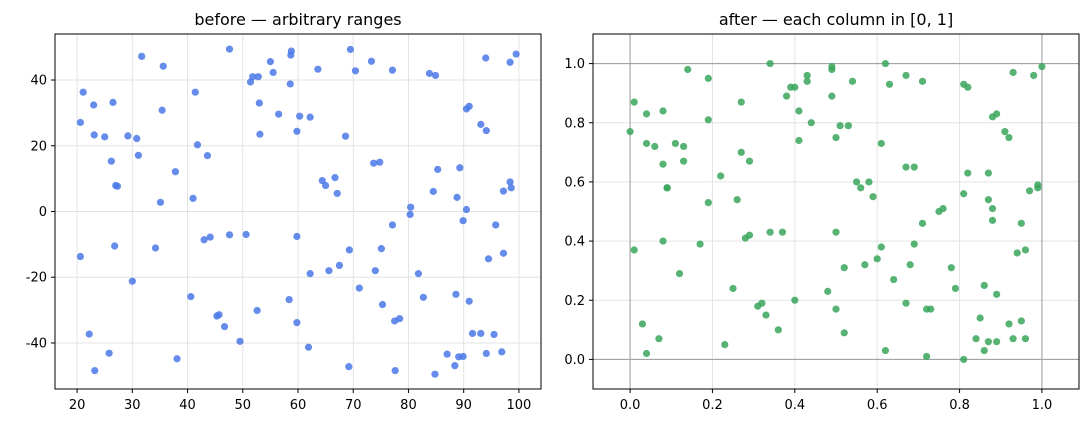 Image resolution: width=1088 pixels, height=427 pixels. I want to click on x-tick-label: 100, so click(518, 405).